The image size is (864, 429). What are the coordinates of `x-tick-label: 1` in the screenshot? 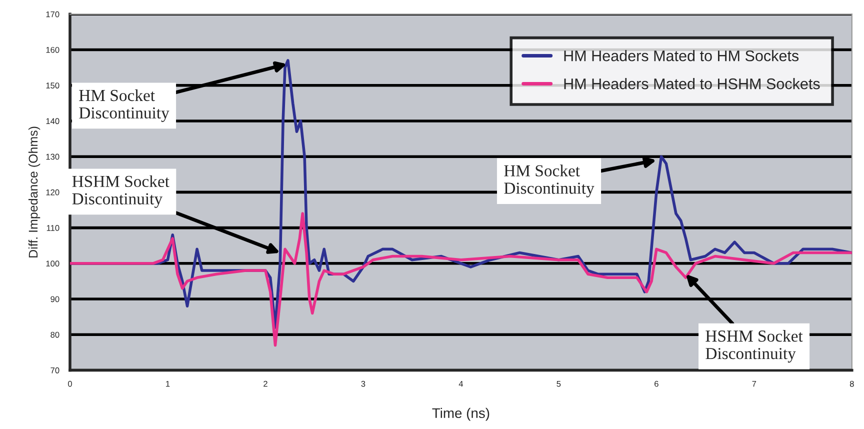 It's located at (168, 383).